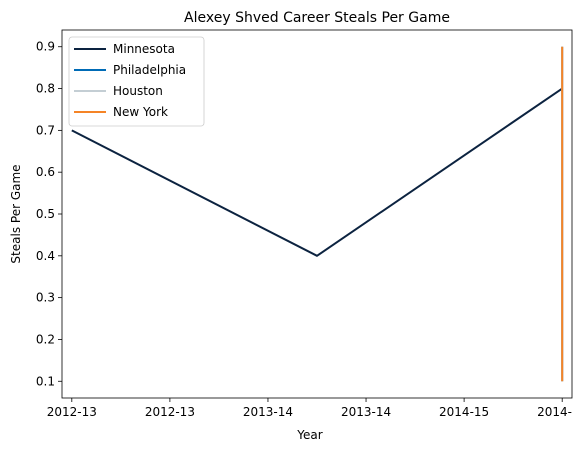 Image resolution: width=573 pixels, height=453 pixels. I want to click on y-axis-label: Steals Per Game, so click(16, 213).